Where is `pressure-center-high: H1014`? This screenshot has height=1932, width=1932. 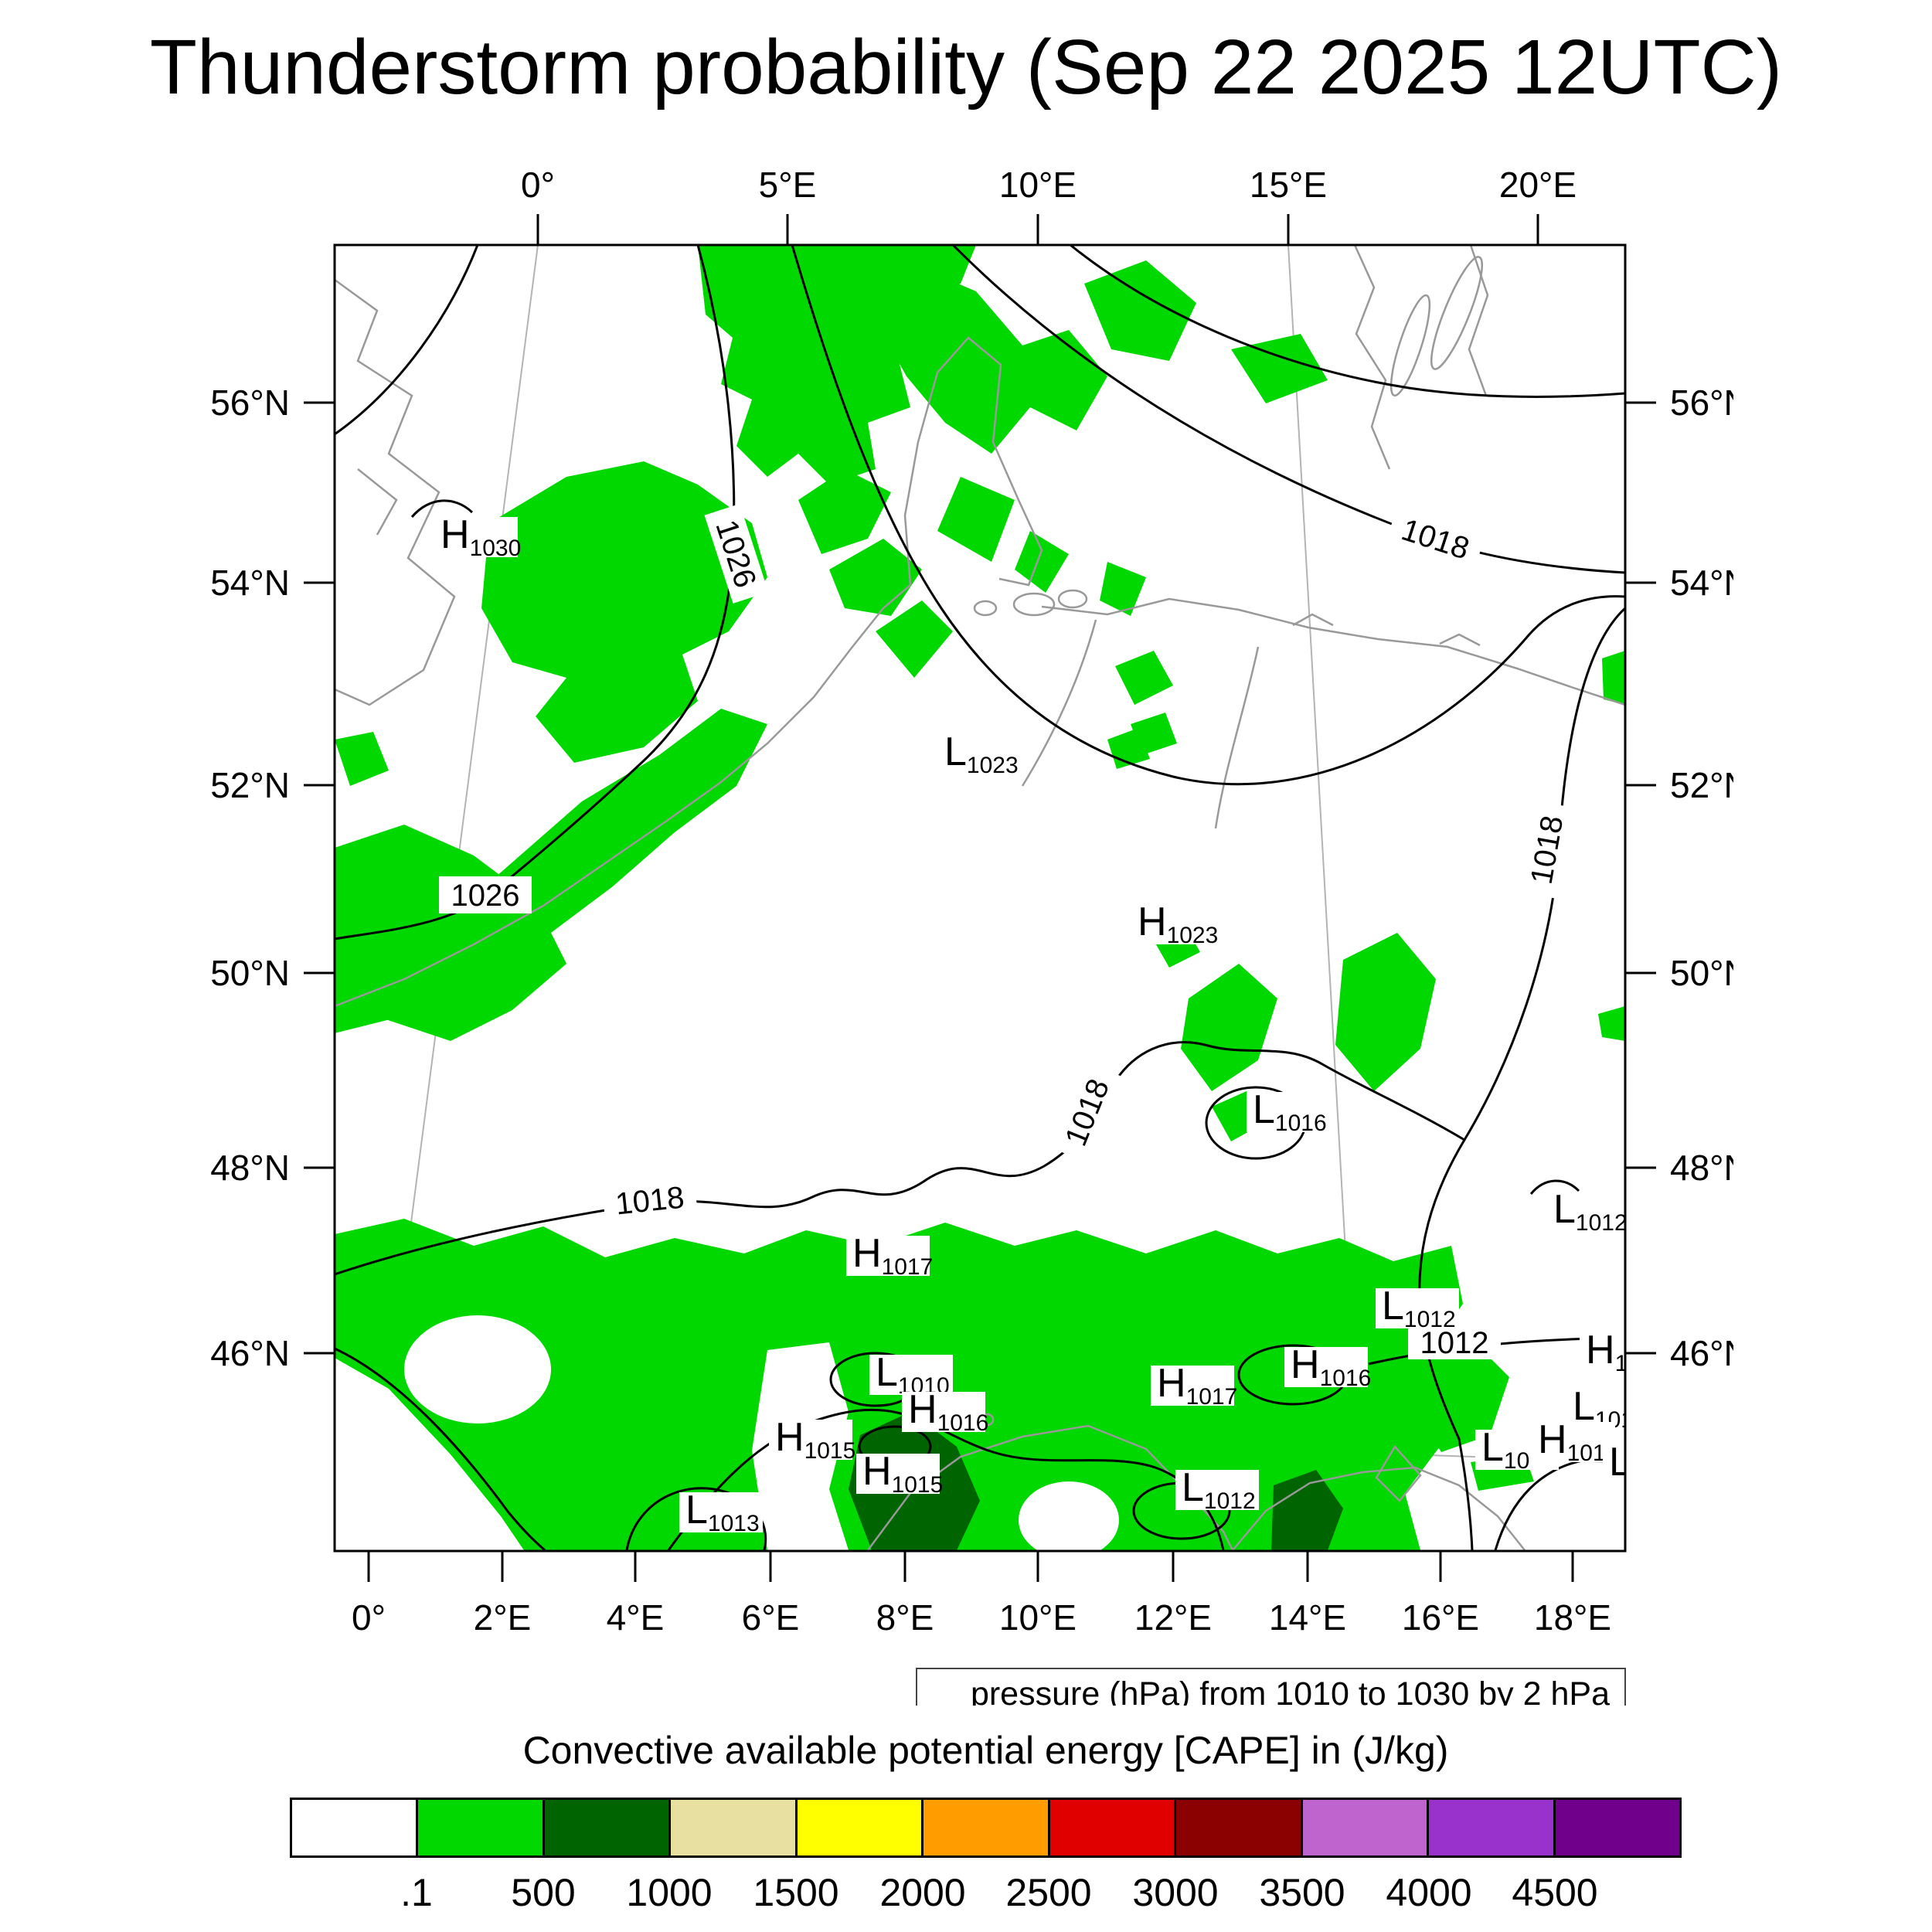 pressure-center-high: H1014 is located at coordinates (1575, 1441).